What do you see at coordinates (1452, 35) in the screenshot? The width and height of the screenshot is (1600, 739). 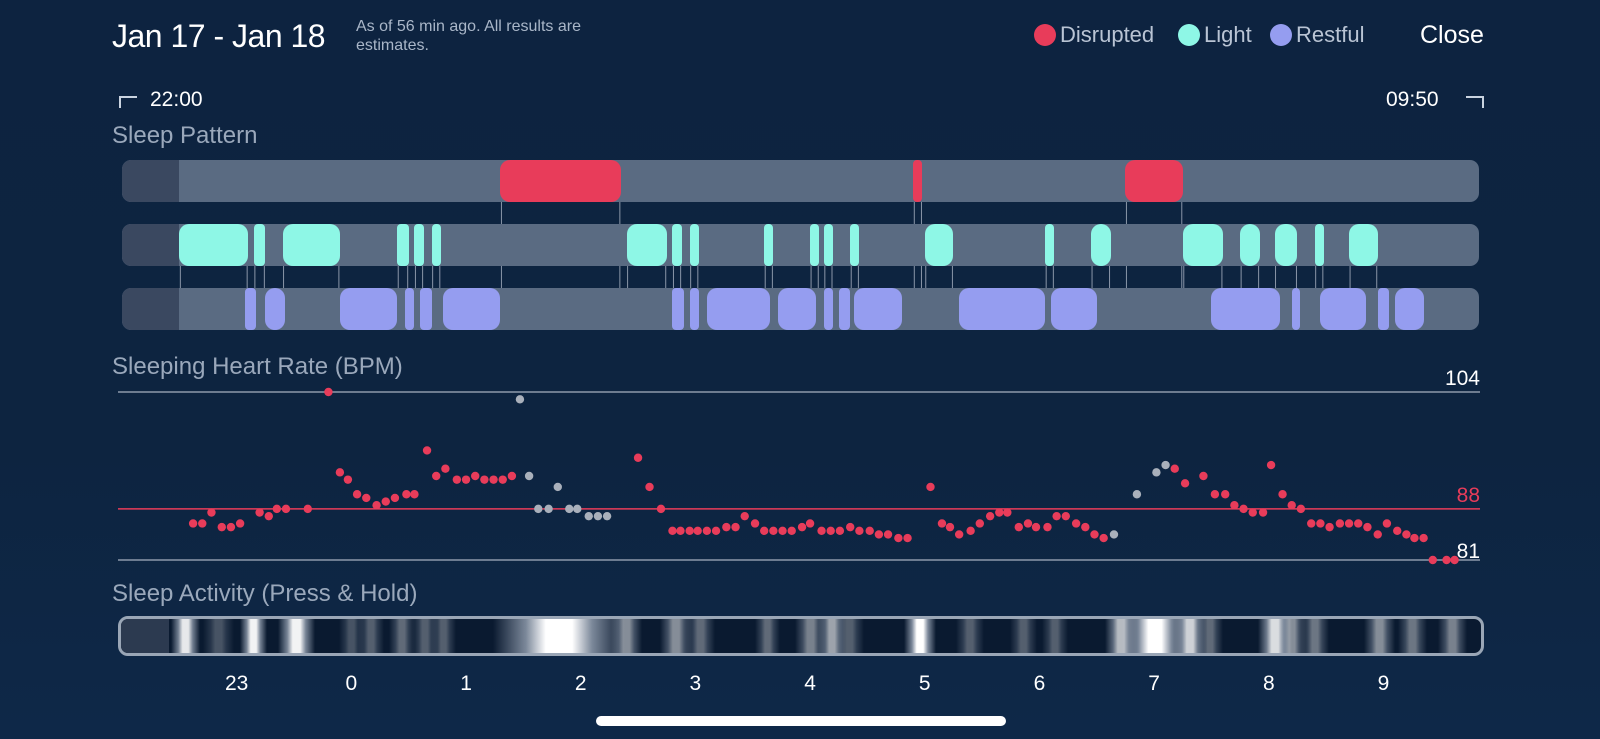 I see `close-button: Close` at bounding box center [1452, 35].